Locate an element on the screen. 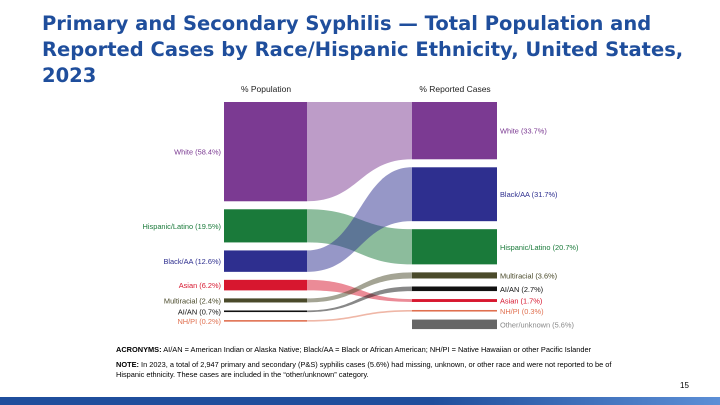 This screenshot has height=405, width=720. right-label-other: Other/unknown (5.6%) is located at coordinates (537, 324).